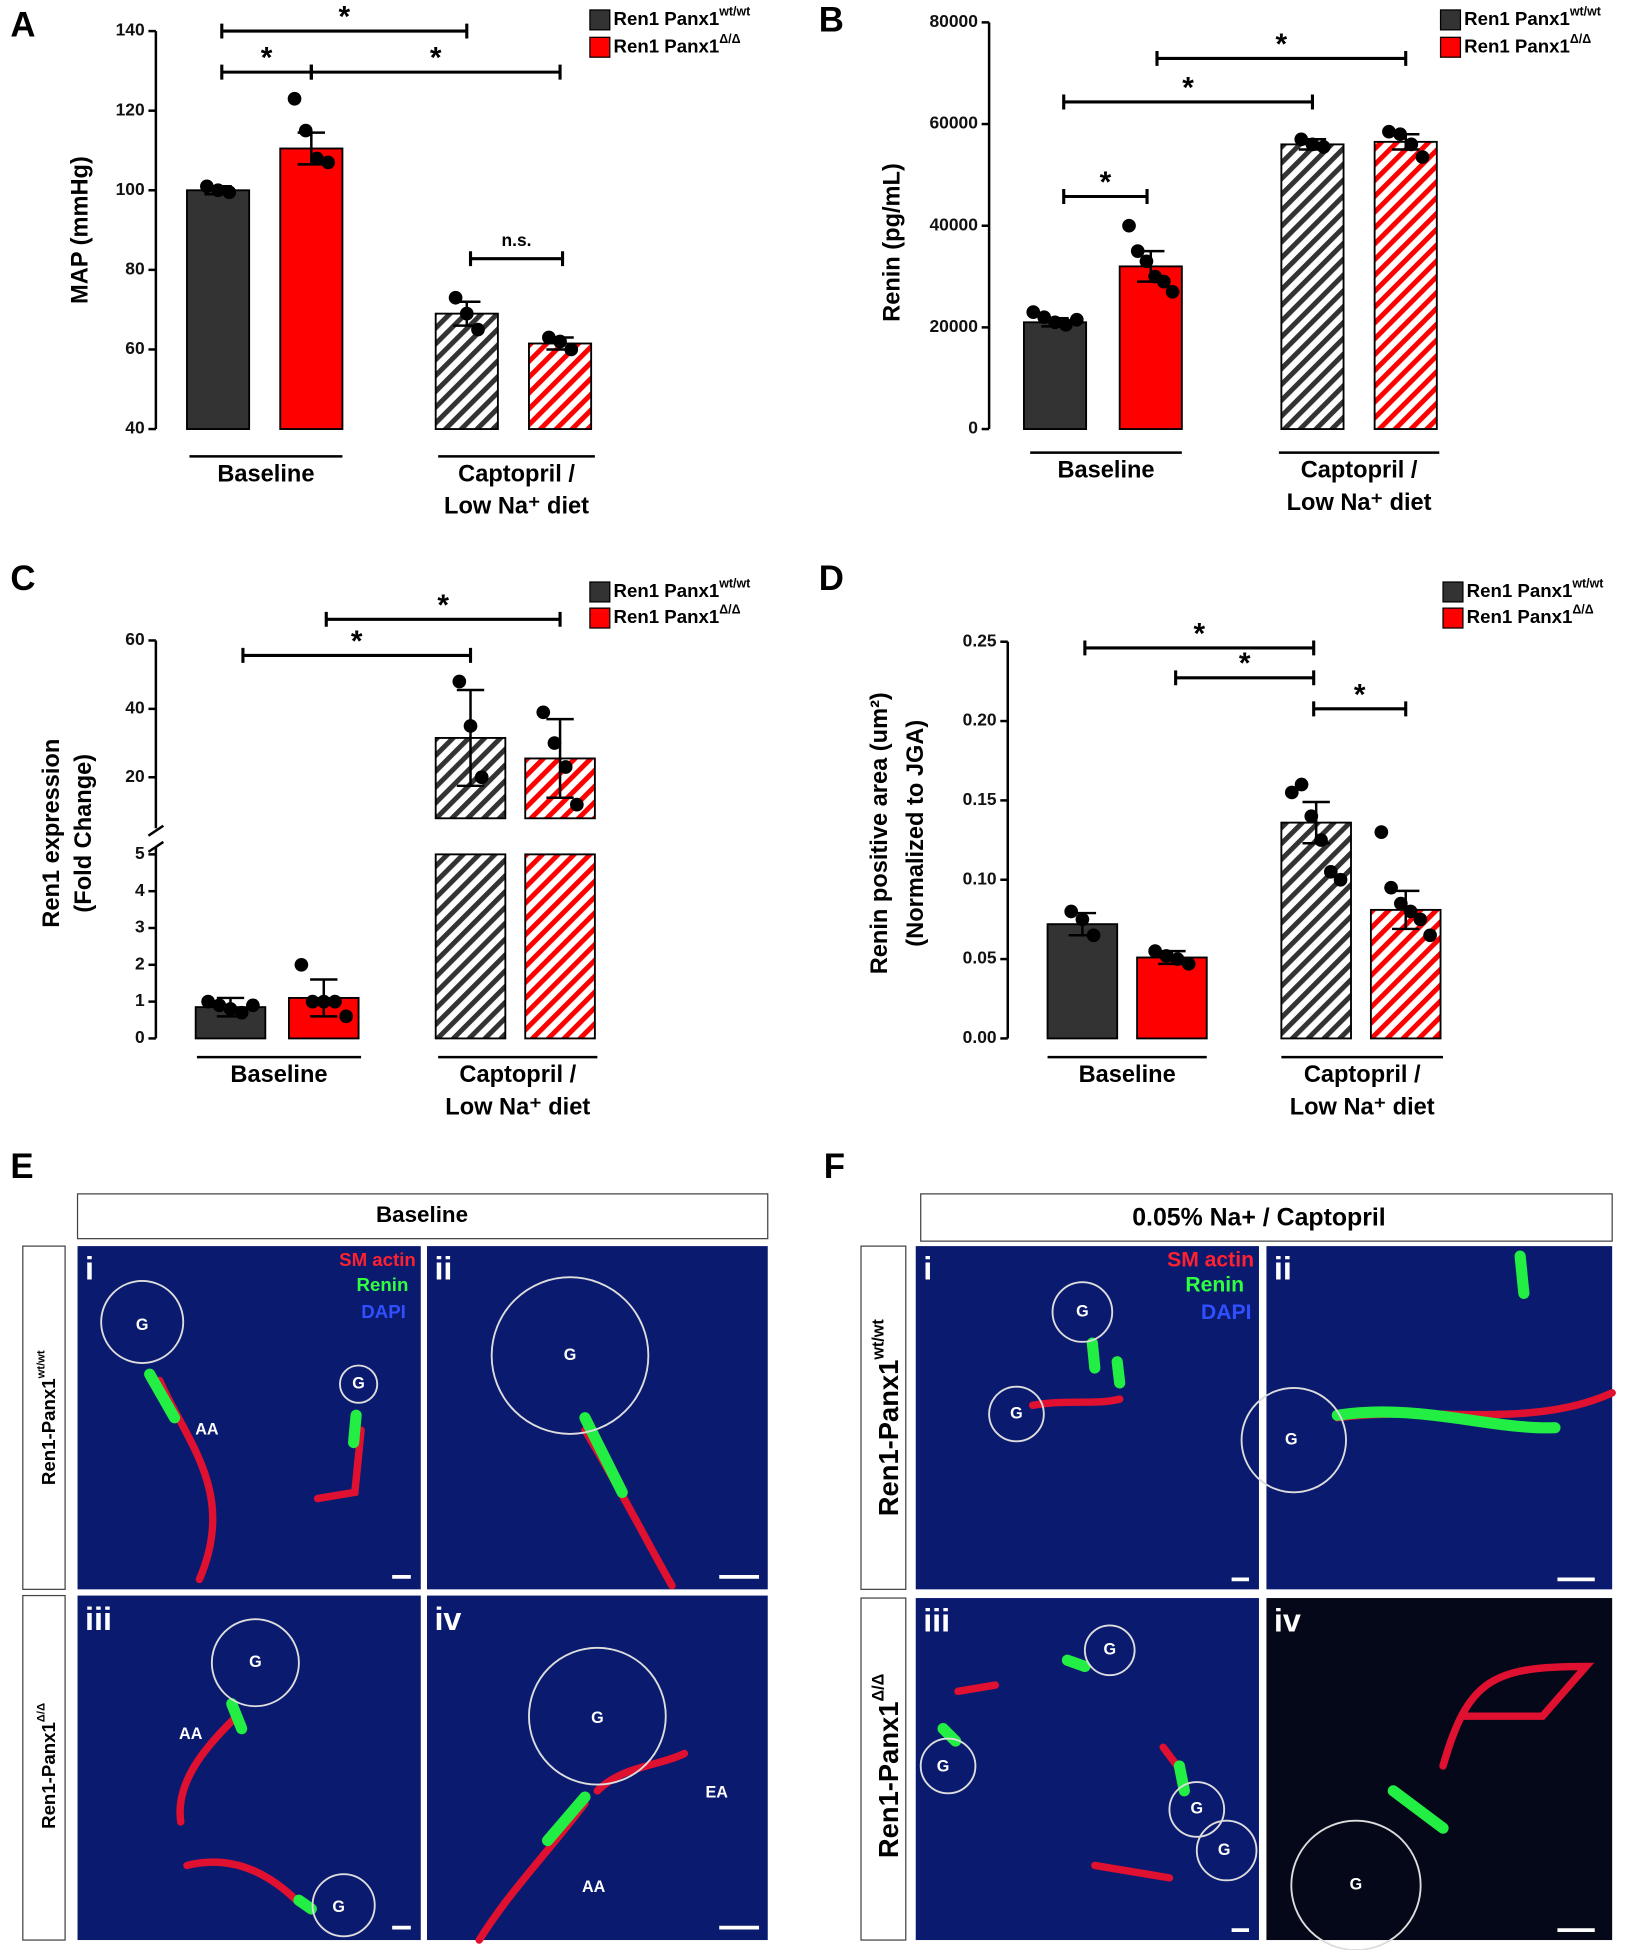  Describe the element at coordinates (1226, 1312) in the screenshot. I see `stain-label: DAPI` at that location.